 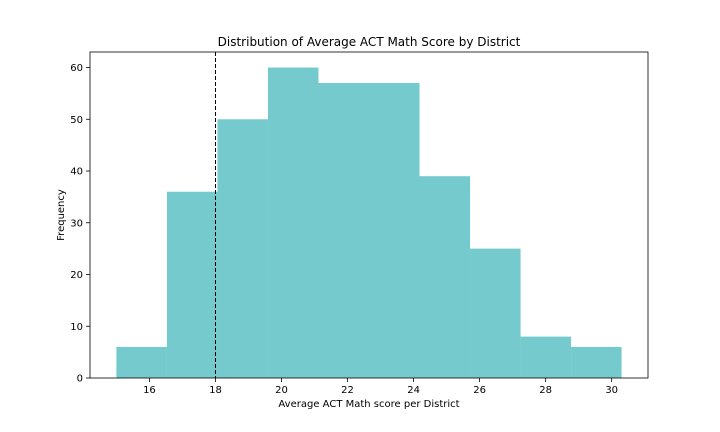 What do you see at coordinates (76, 120) in the screenshot?
I see `y-tick-label-50: 50` at bounding box center [76, 120].